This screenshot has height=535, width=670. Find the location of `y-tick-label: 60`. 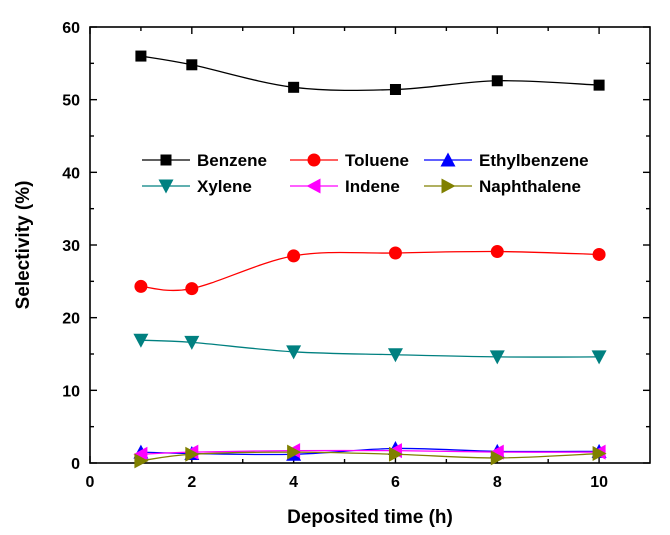

y-tick-label: 60 is located at coordinates (71, 28).